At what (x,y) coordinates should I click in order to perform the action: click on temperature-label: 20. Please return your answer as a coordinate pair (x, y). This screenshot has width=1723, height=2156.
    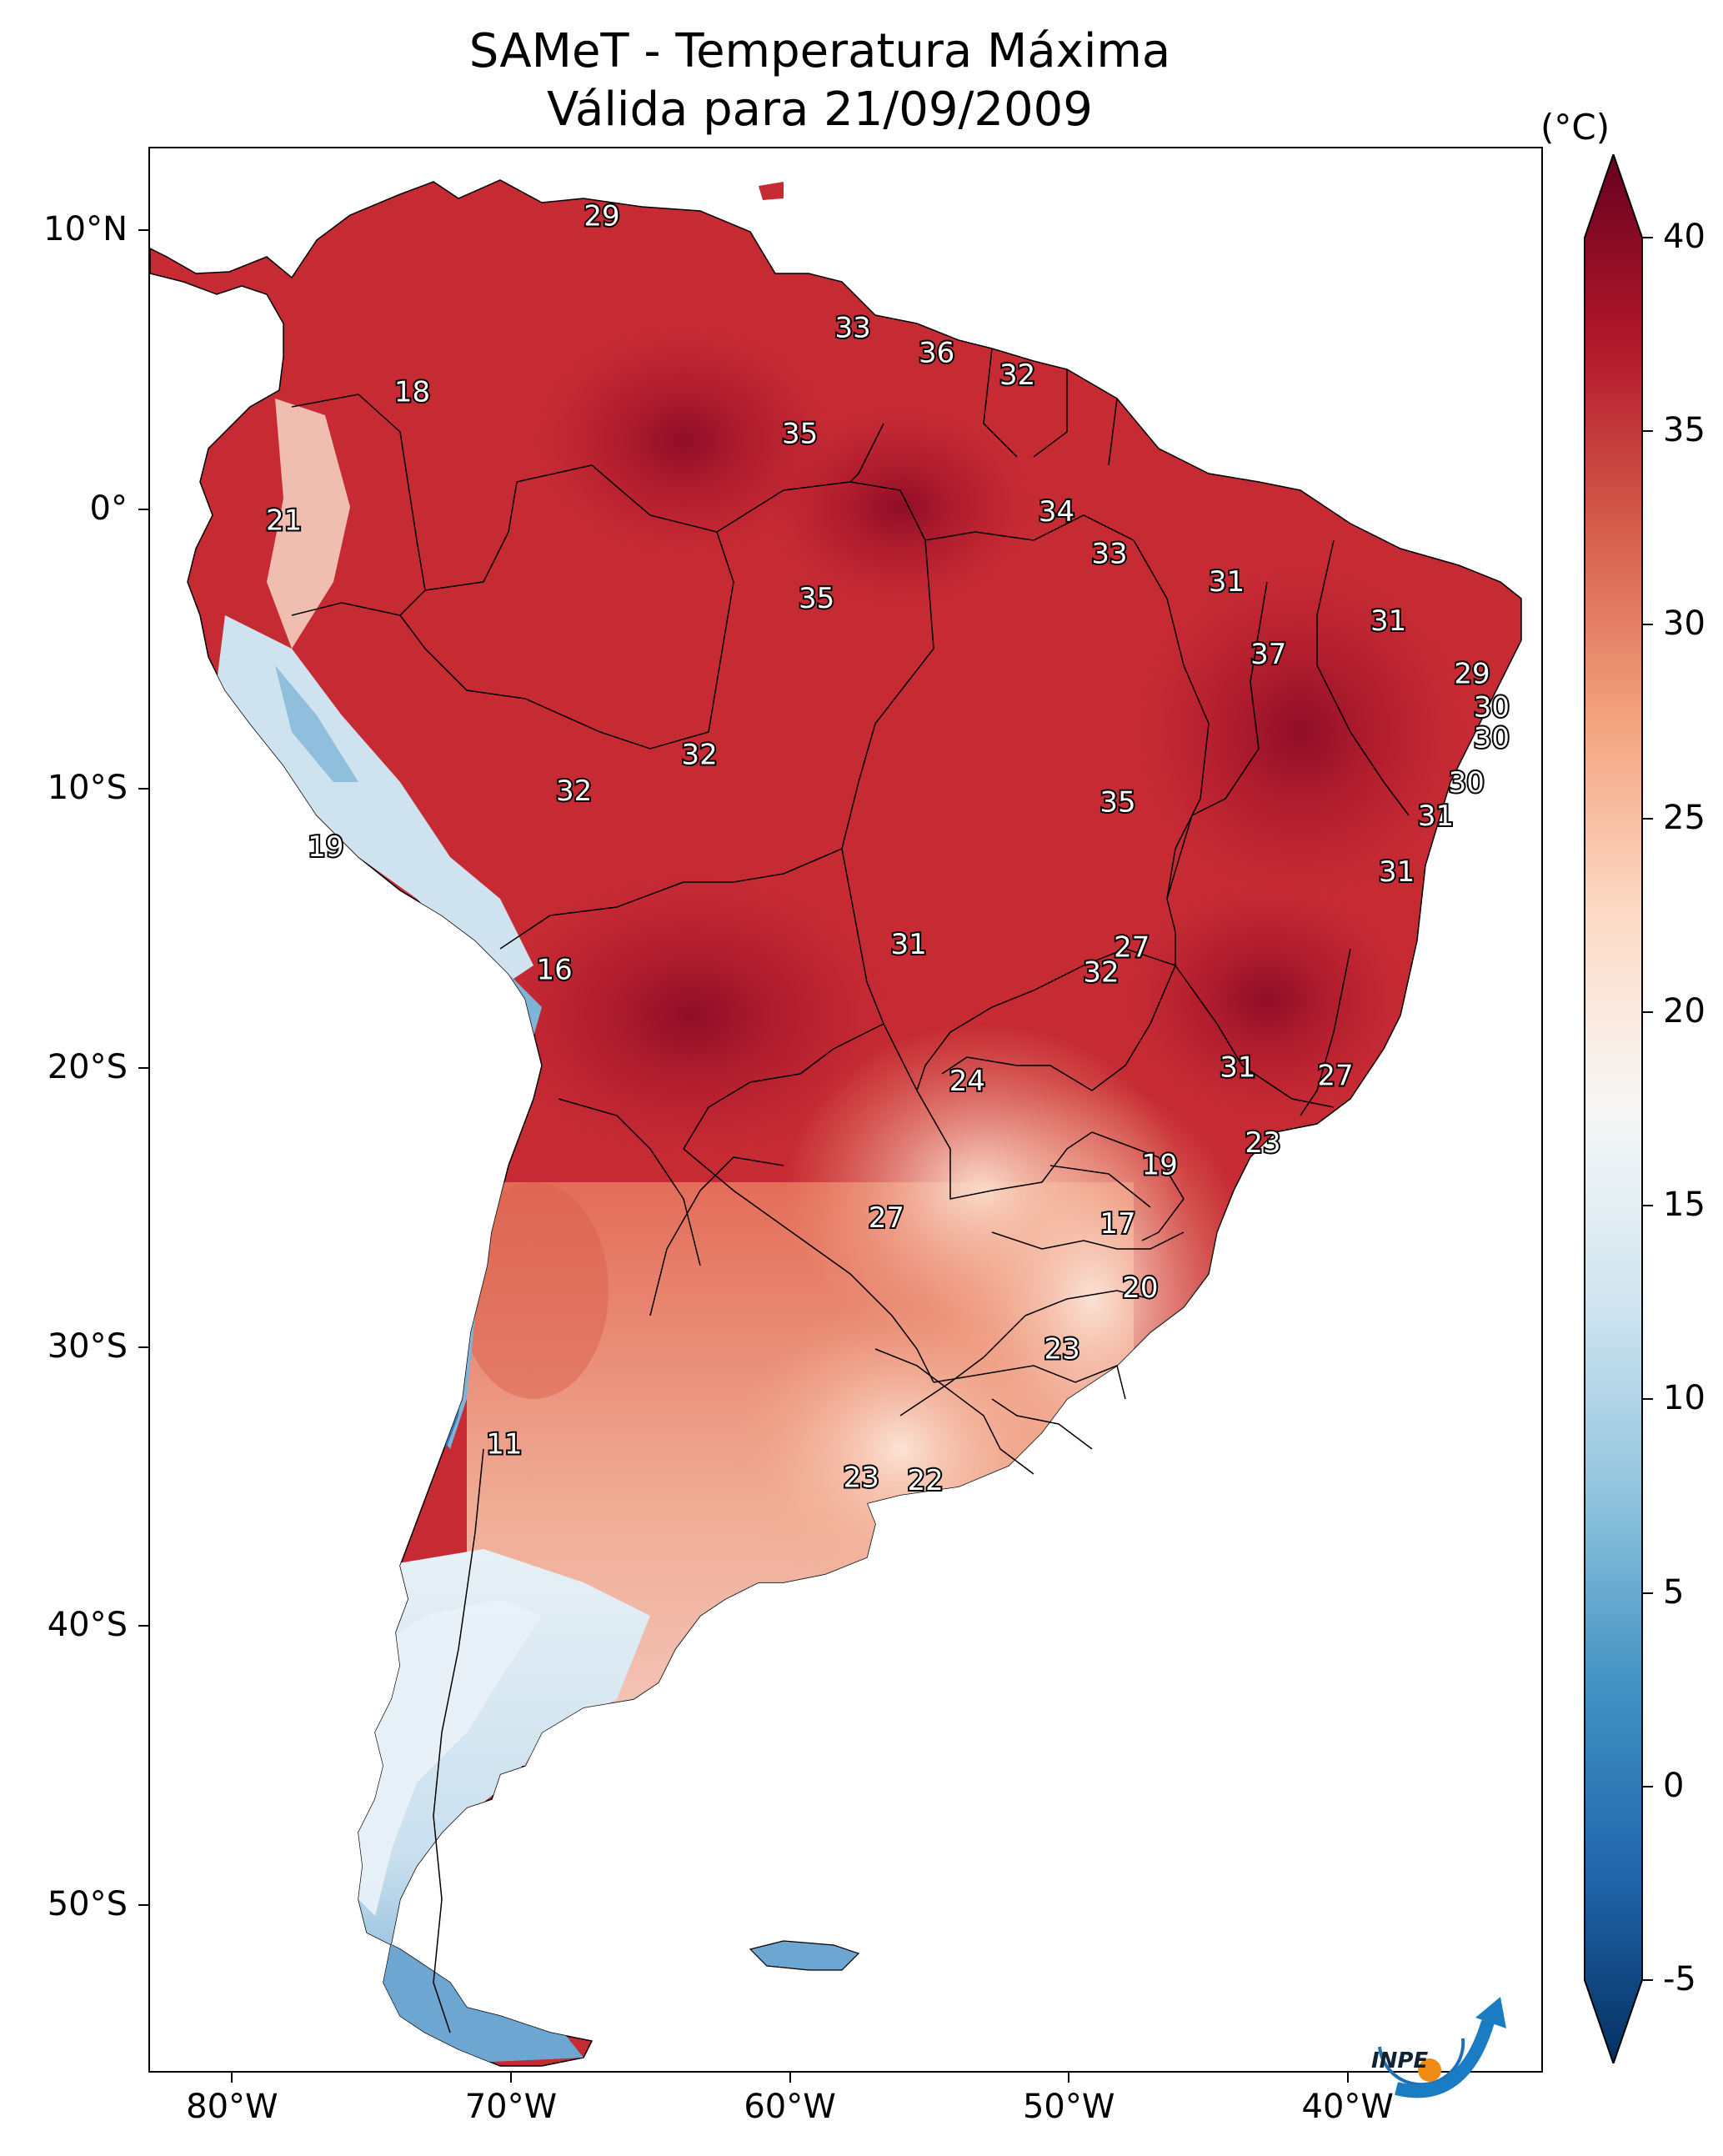
    Looking at the image, I should click on (1140, 1288).